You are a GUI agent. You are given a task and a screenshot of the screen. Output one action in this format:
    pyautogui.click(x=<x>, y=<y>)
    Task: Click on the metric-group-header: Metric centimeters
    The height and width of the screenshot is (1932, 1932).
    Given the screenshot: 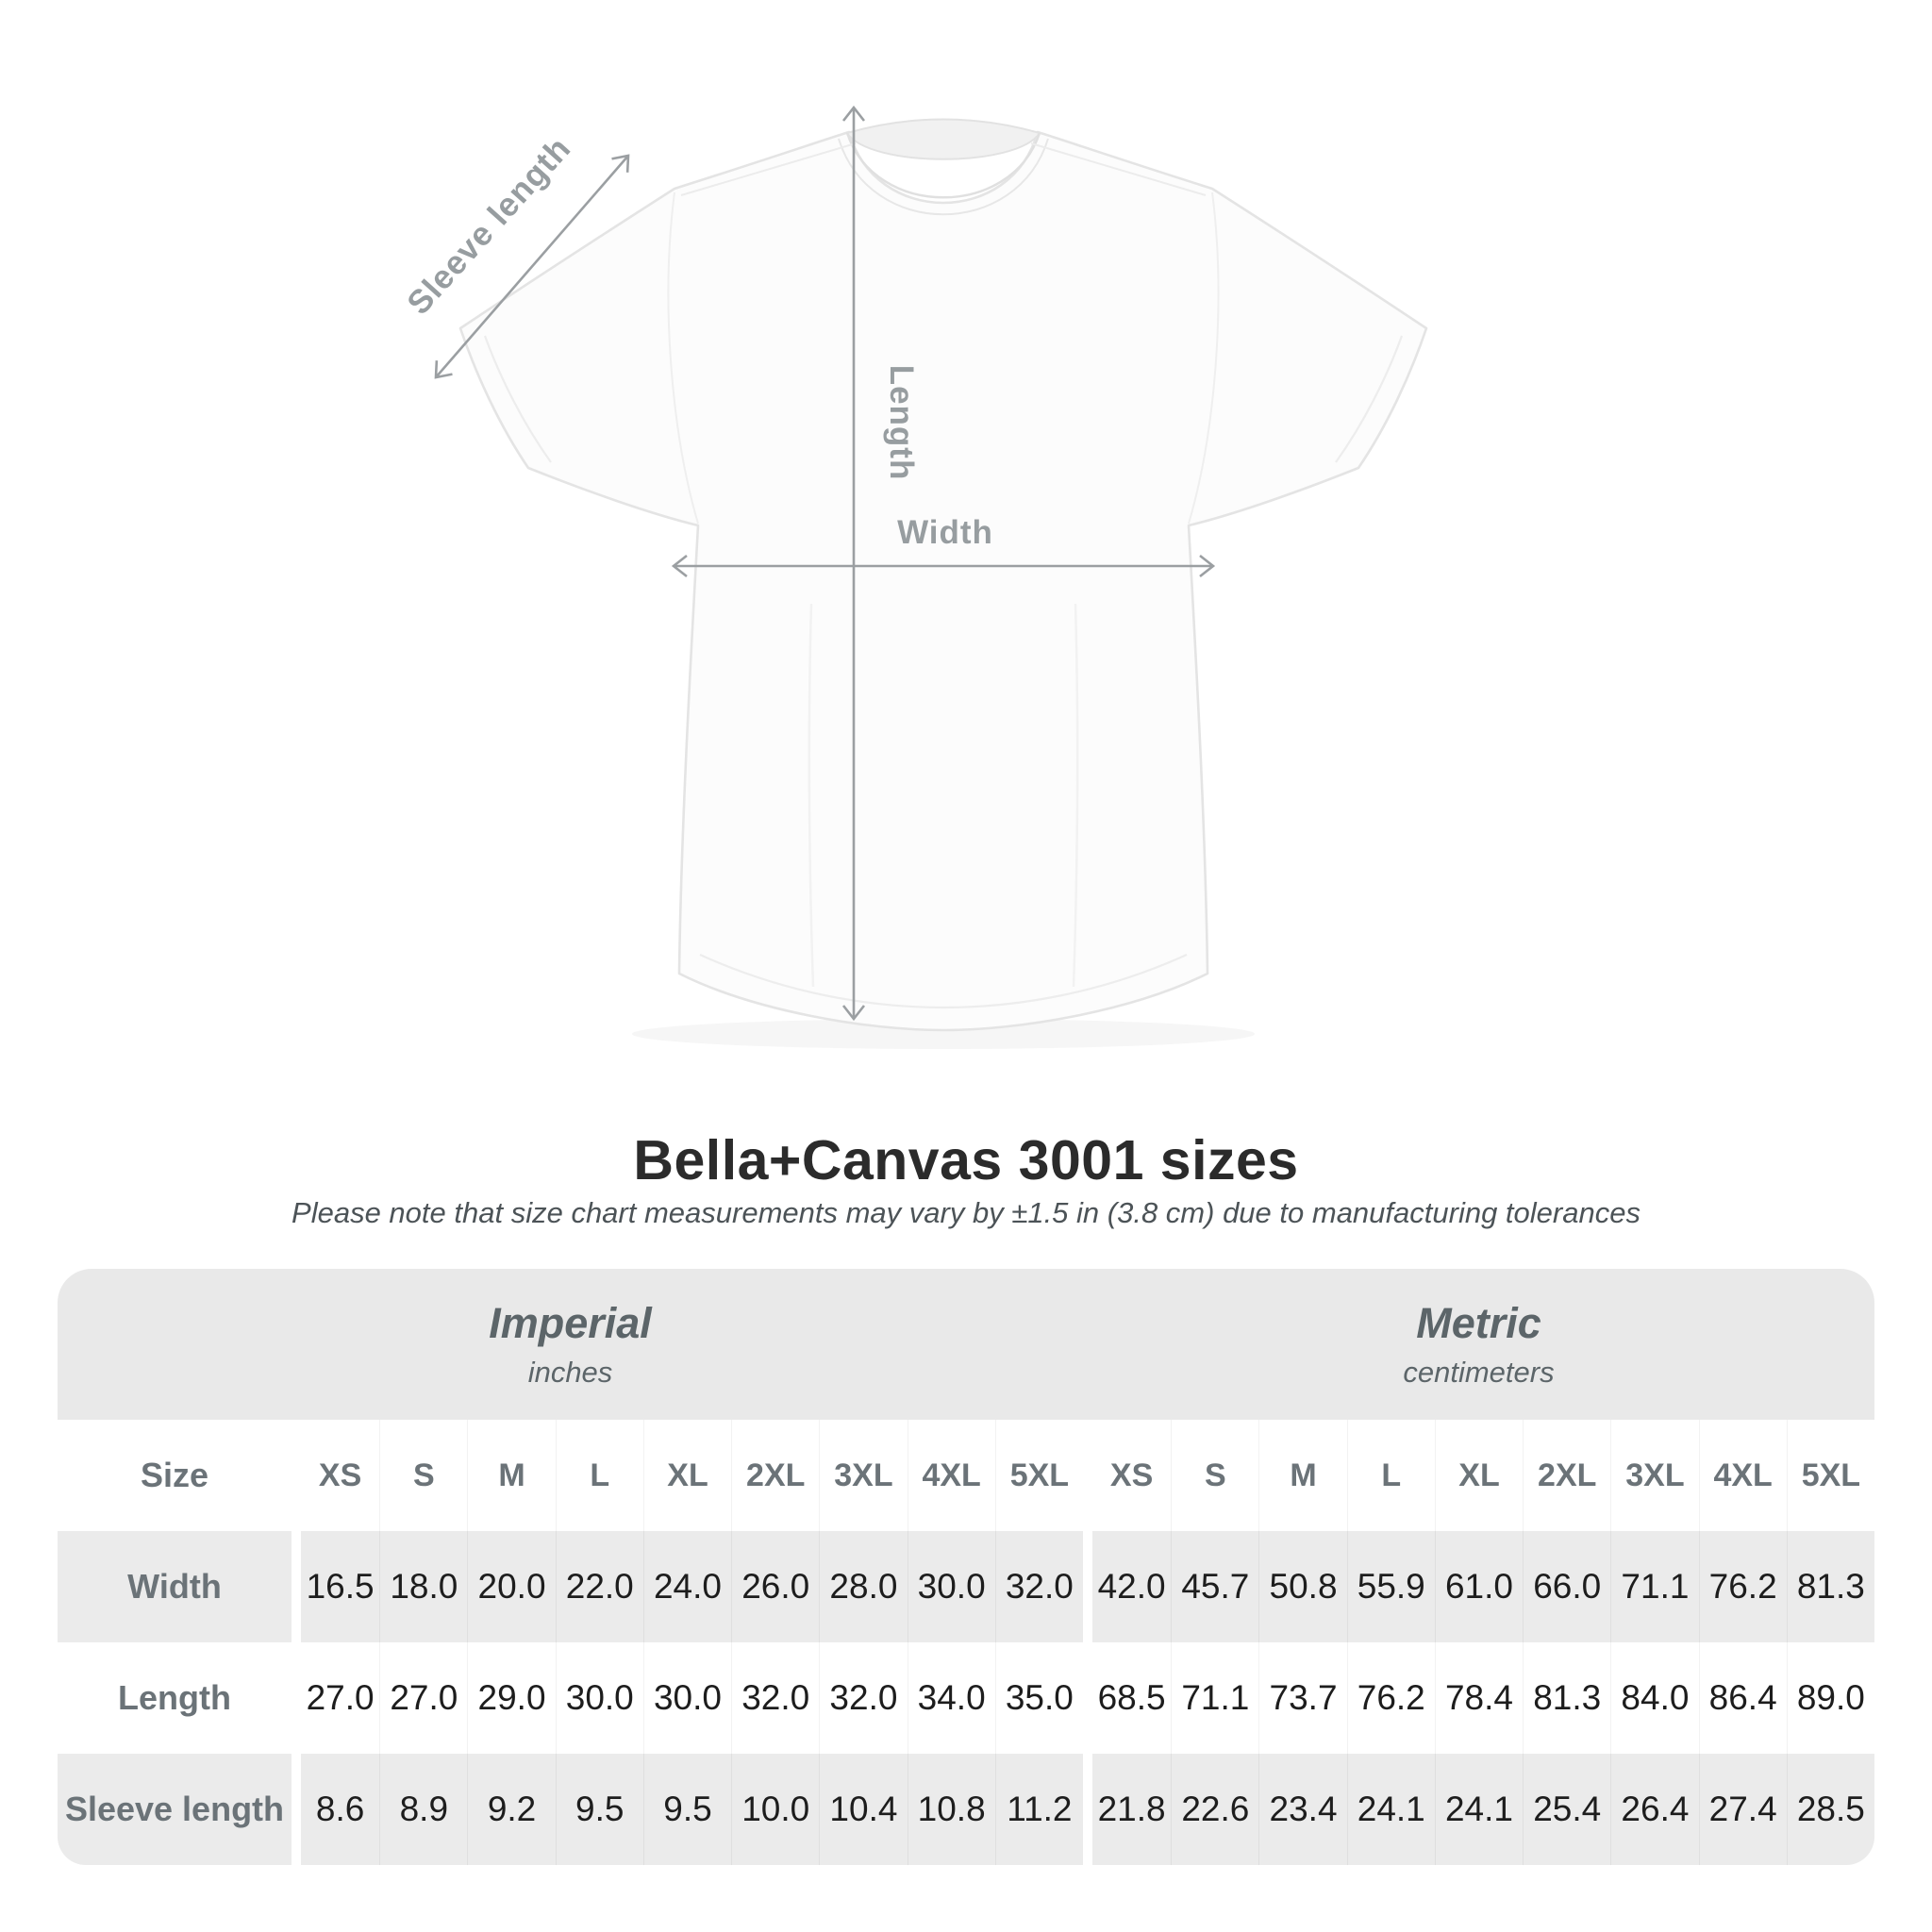 What is the action you would take?
    pyautogui.click(x=1478, y=1344)
    